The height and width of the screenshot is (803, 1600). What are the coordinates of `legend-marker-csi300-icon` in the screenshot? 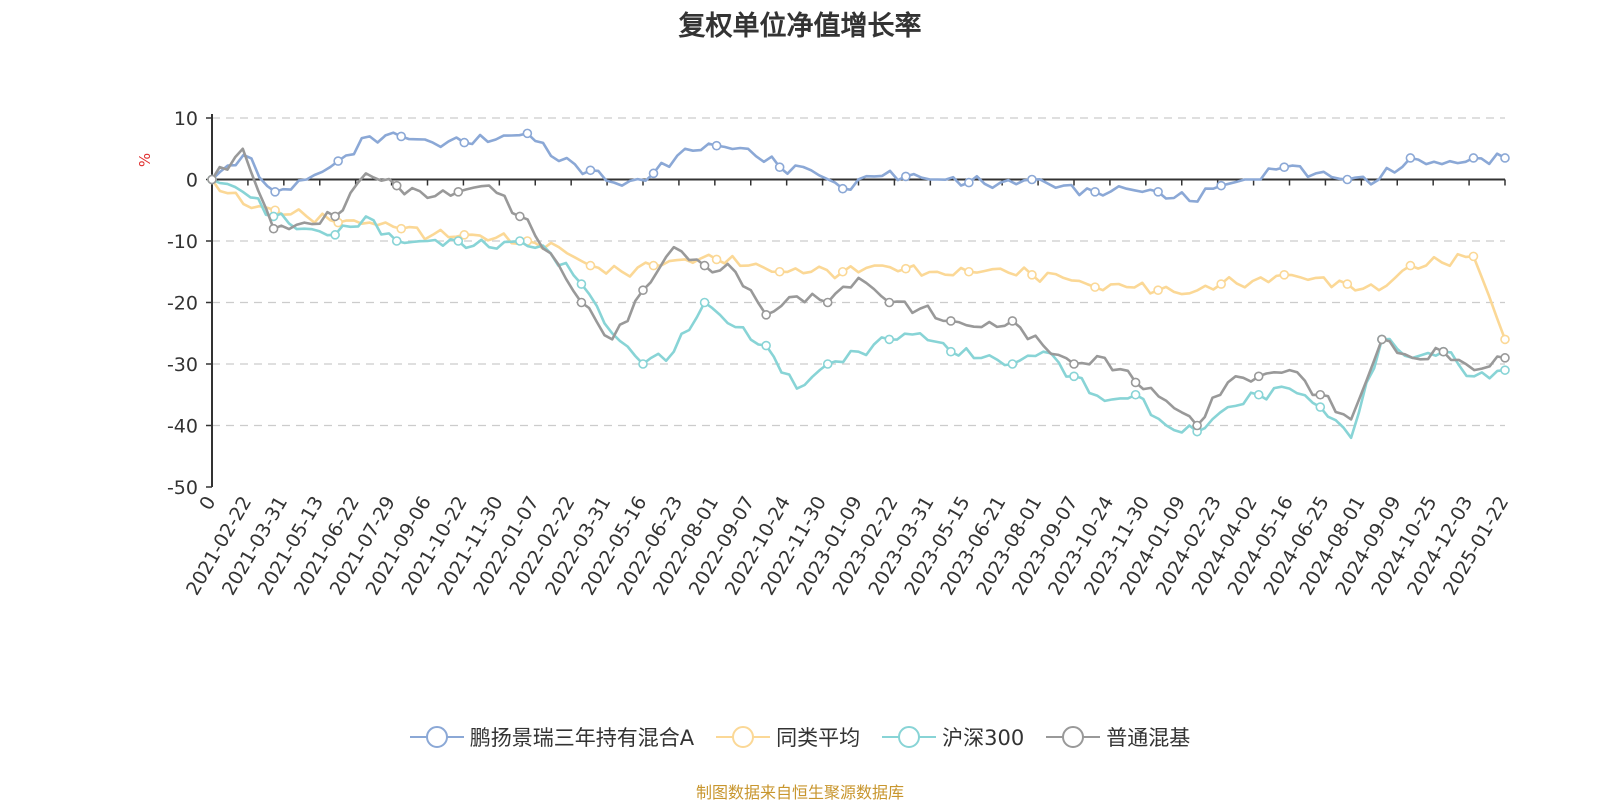 It's located at (909, 737).